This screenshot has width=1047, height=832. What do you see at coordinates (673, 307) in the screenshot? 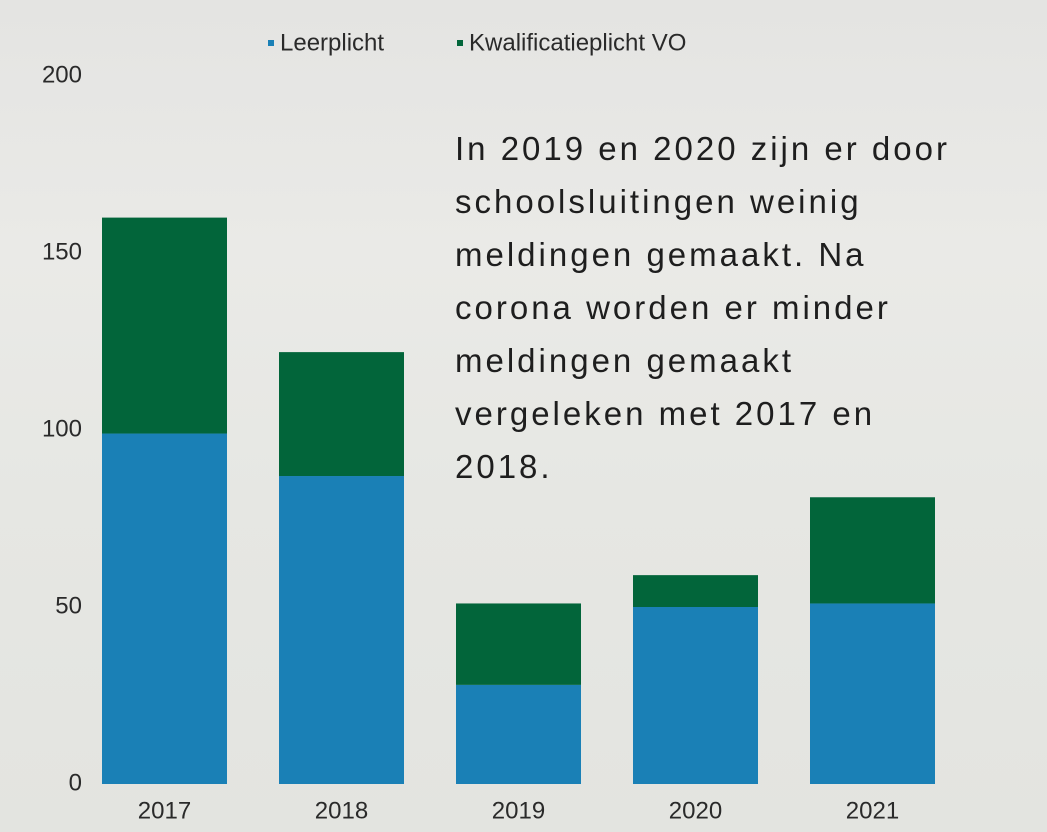
I see `annotation-line: corona worden er minder` at bounding box center [673, 307].